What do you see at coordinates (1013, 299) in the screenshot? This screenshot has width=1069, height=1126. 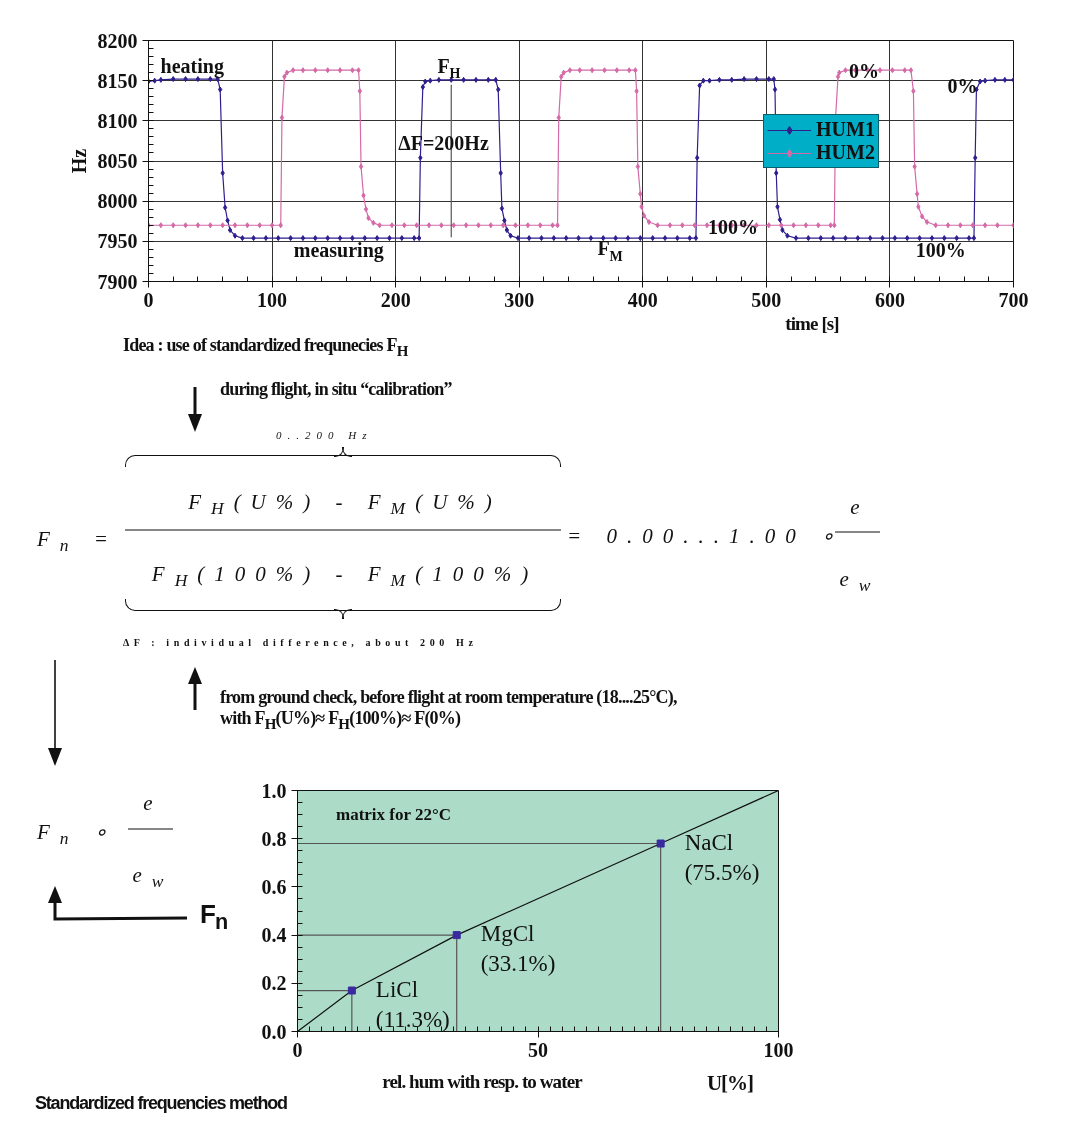 I see `x-tick-label: 700` at bounding box center [1013, 299].